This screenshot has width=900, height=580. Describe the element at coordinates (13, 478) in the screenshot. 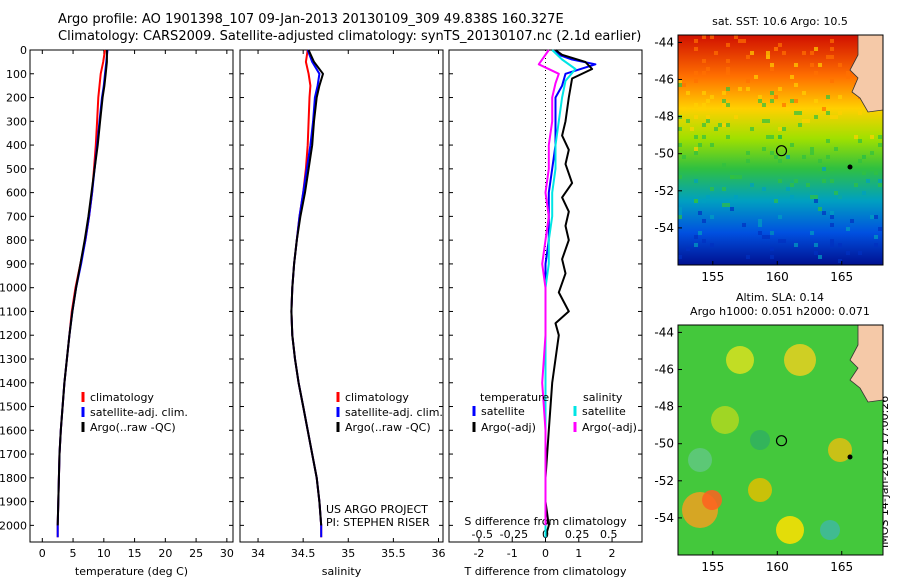

I see `depth-tick-label: 1800` at that location.